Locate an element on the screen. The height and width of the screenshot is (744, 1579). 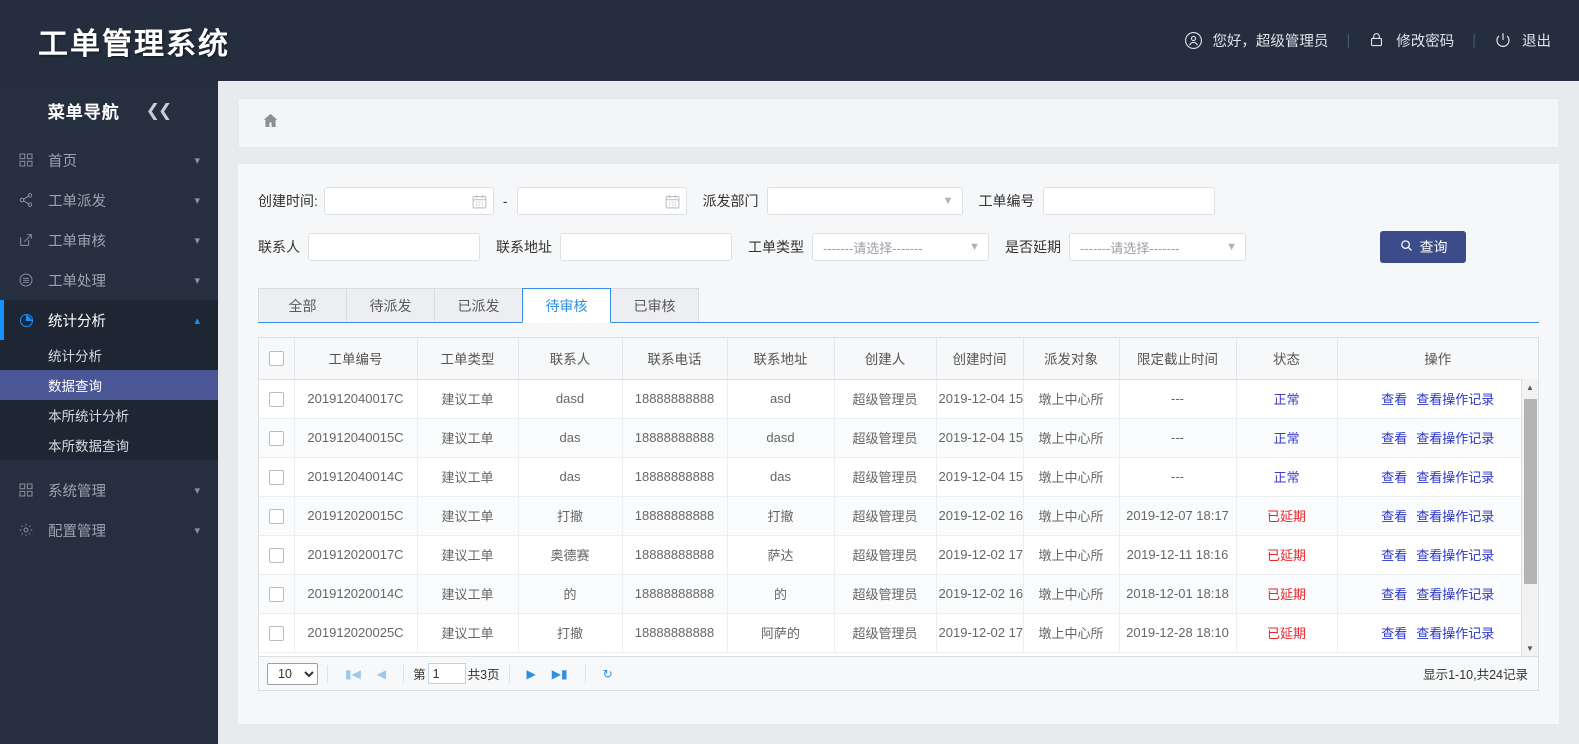
sidebar-subitem-local-statistics: 本所统计分析 is located at coordinates (109, 415).